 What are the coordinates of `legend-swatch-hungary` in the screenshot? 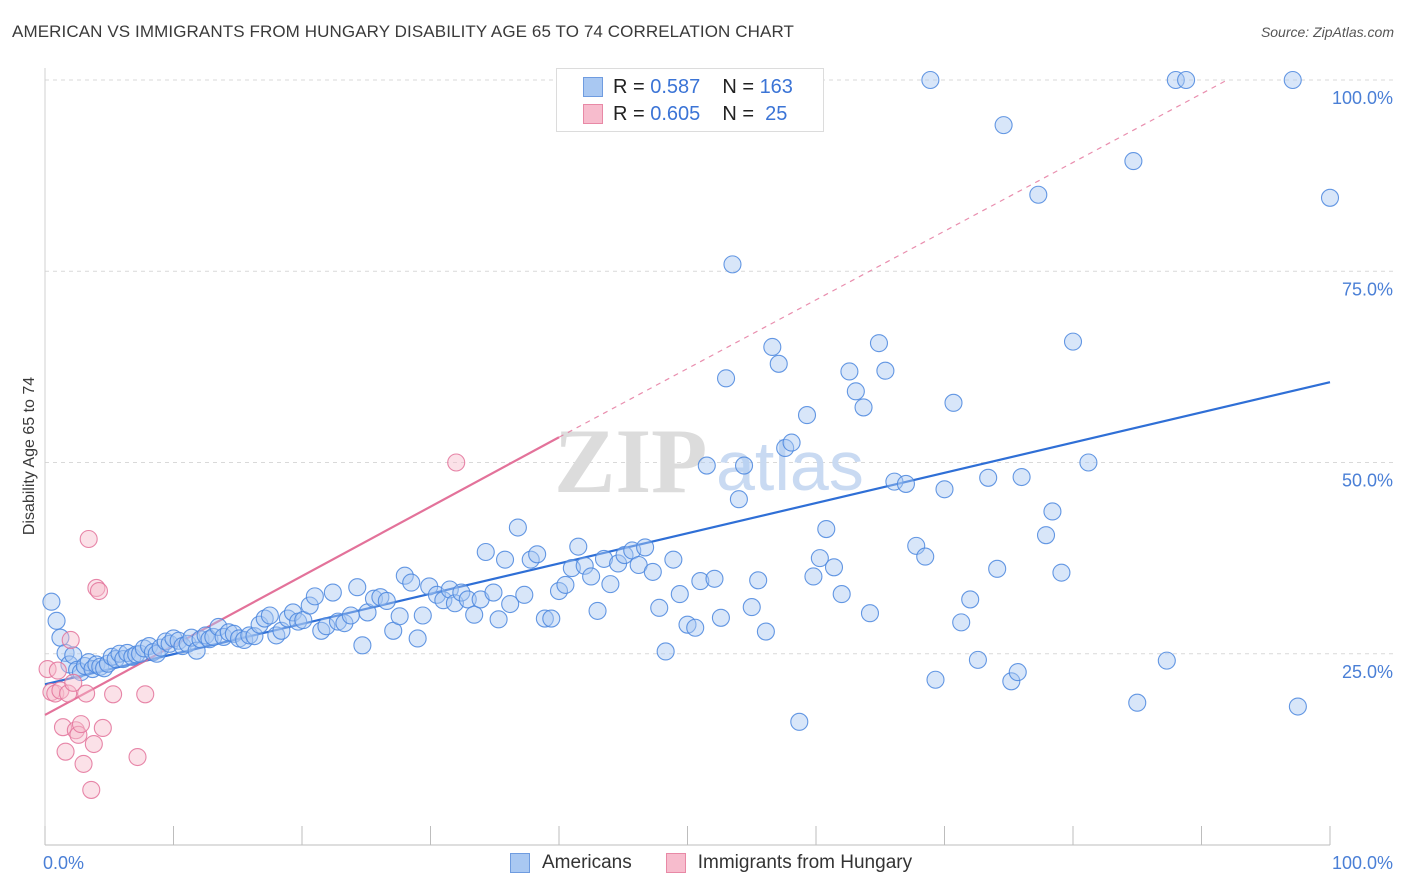 It's located at (593, 114).